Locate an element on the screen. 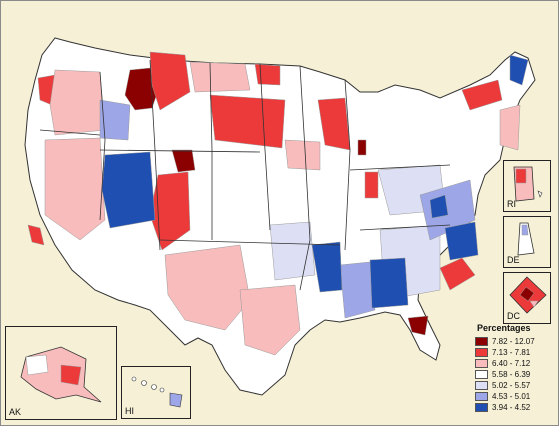  inset-dc: DC is located at coordinates (527, 298).